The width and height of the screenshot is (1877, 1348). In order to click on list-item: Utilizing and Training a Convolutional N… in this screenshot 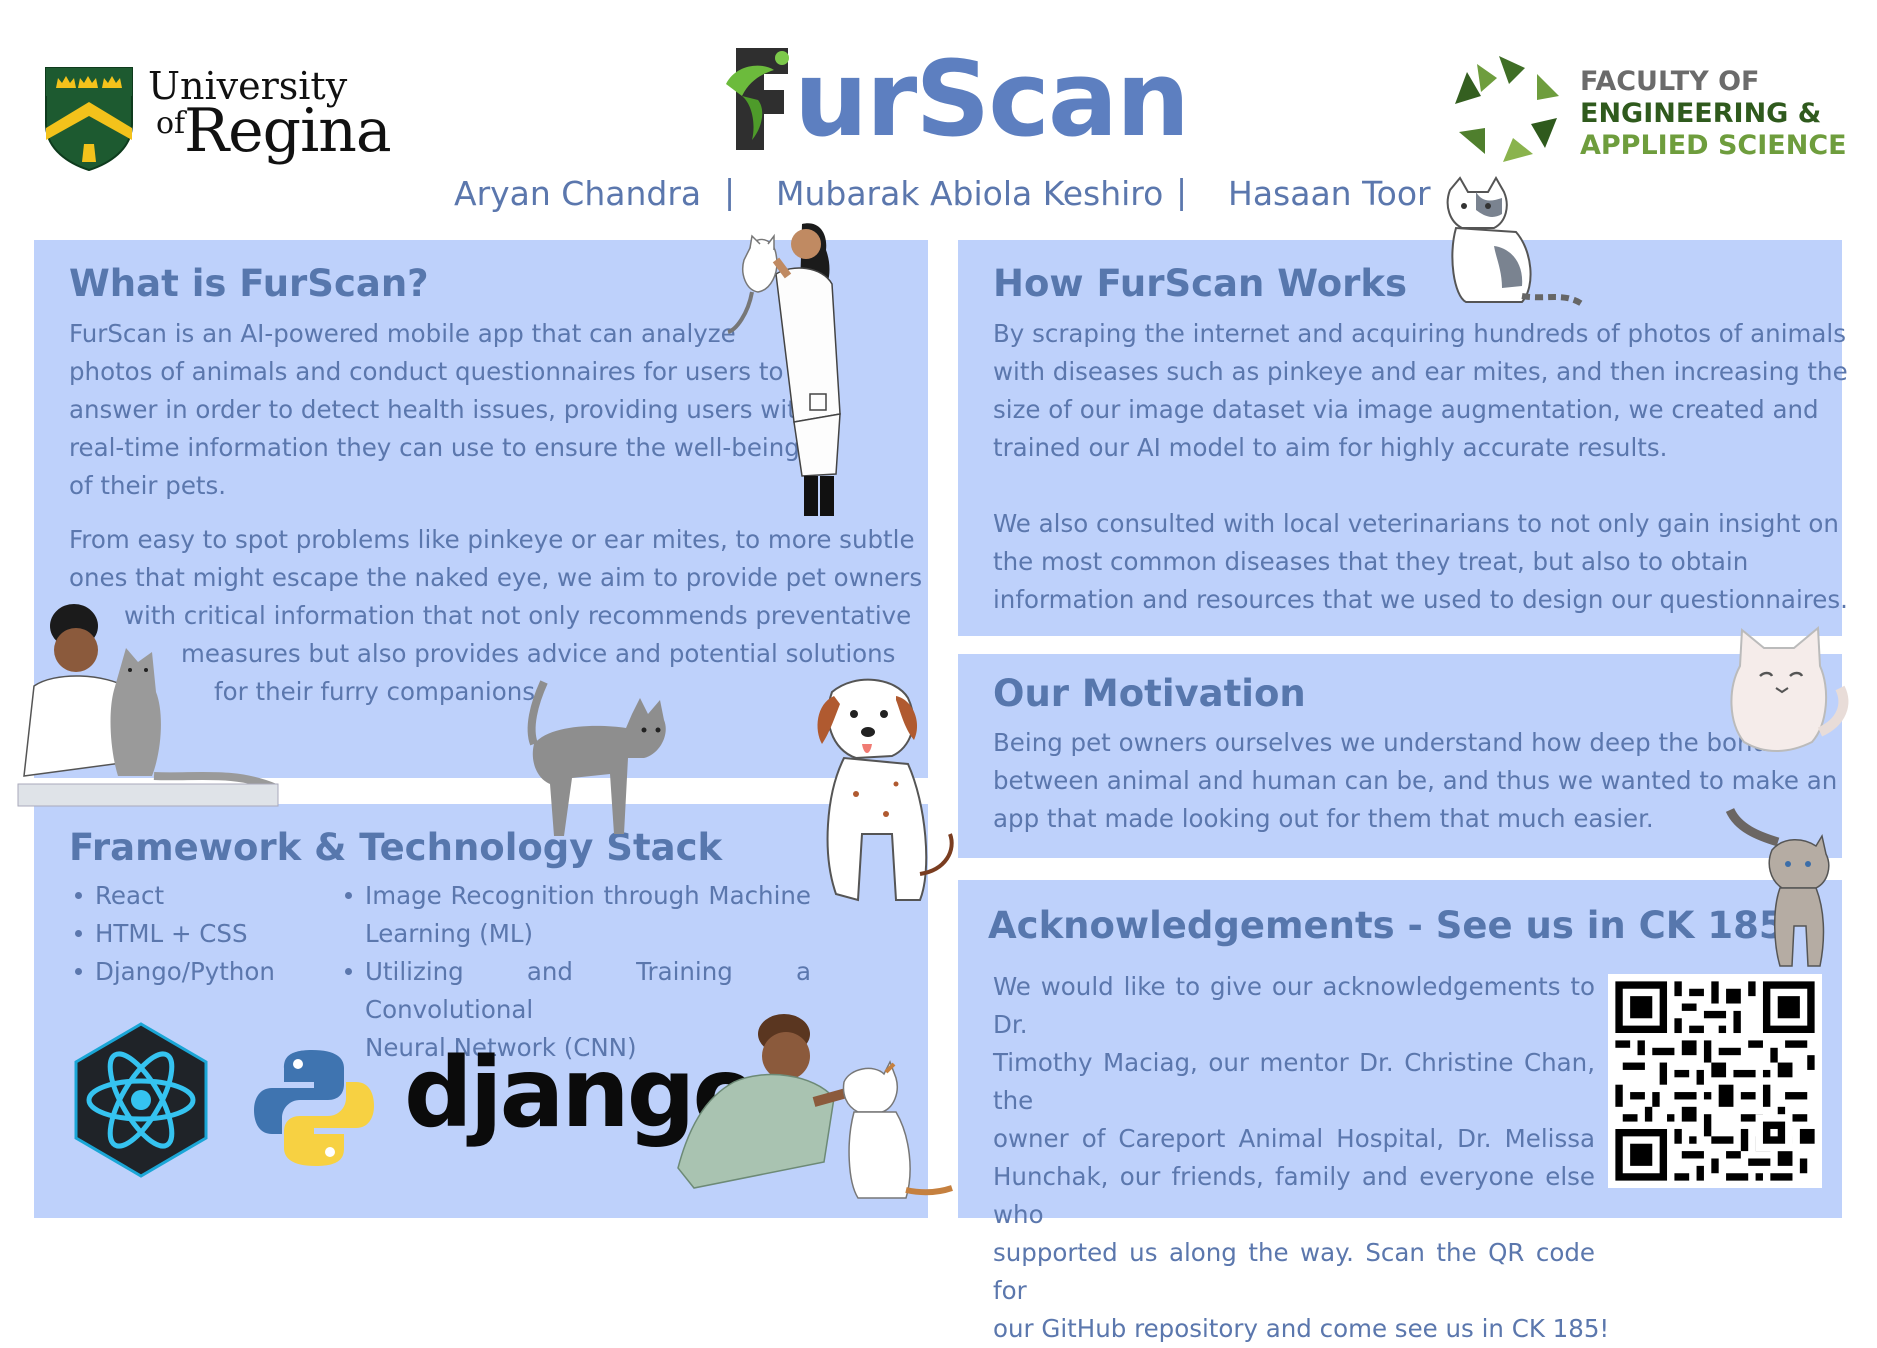, I will do `click(575, 1010)`.